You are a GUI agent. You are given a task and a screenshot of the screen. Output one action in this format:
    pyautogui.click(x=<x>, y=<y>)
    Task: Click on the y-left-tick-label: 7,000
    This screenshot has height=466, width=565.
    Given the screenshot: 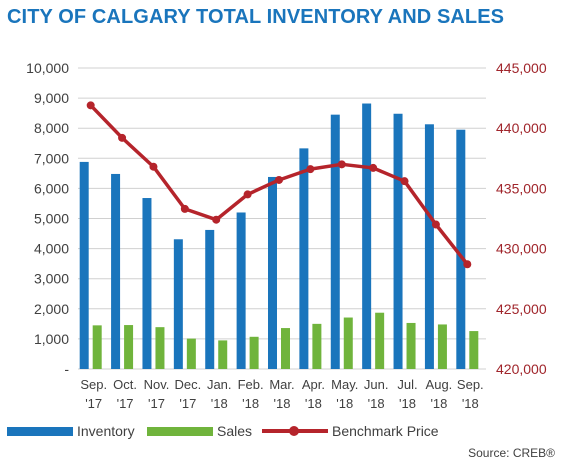 What is the action you would take?
    pyautogui.click(x=51, y=158)
    